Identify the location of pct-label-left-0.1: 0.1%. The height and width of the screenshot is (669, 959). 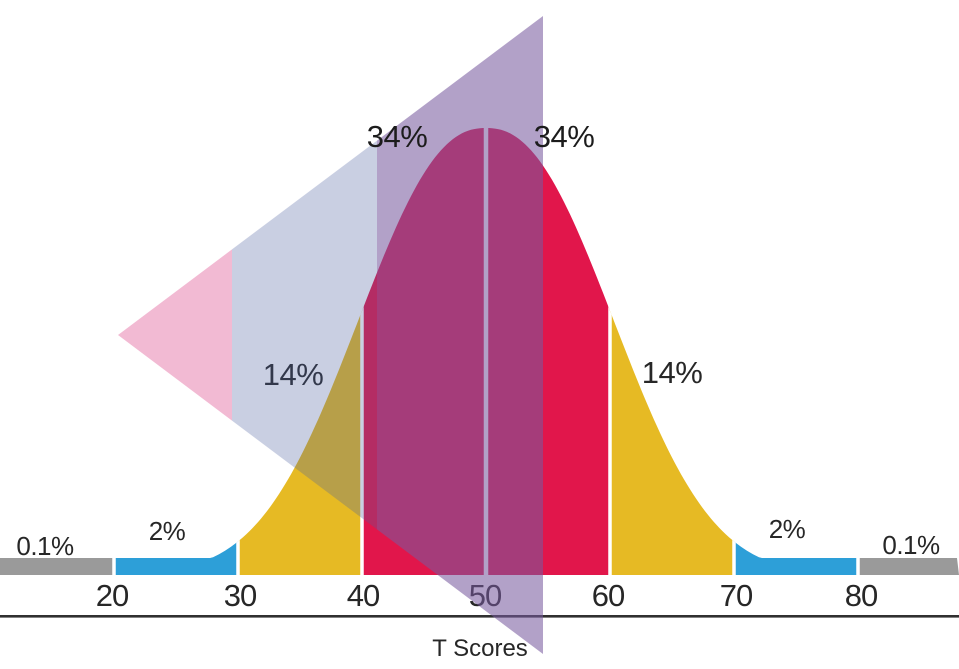
(45, 546).